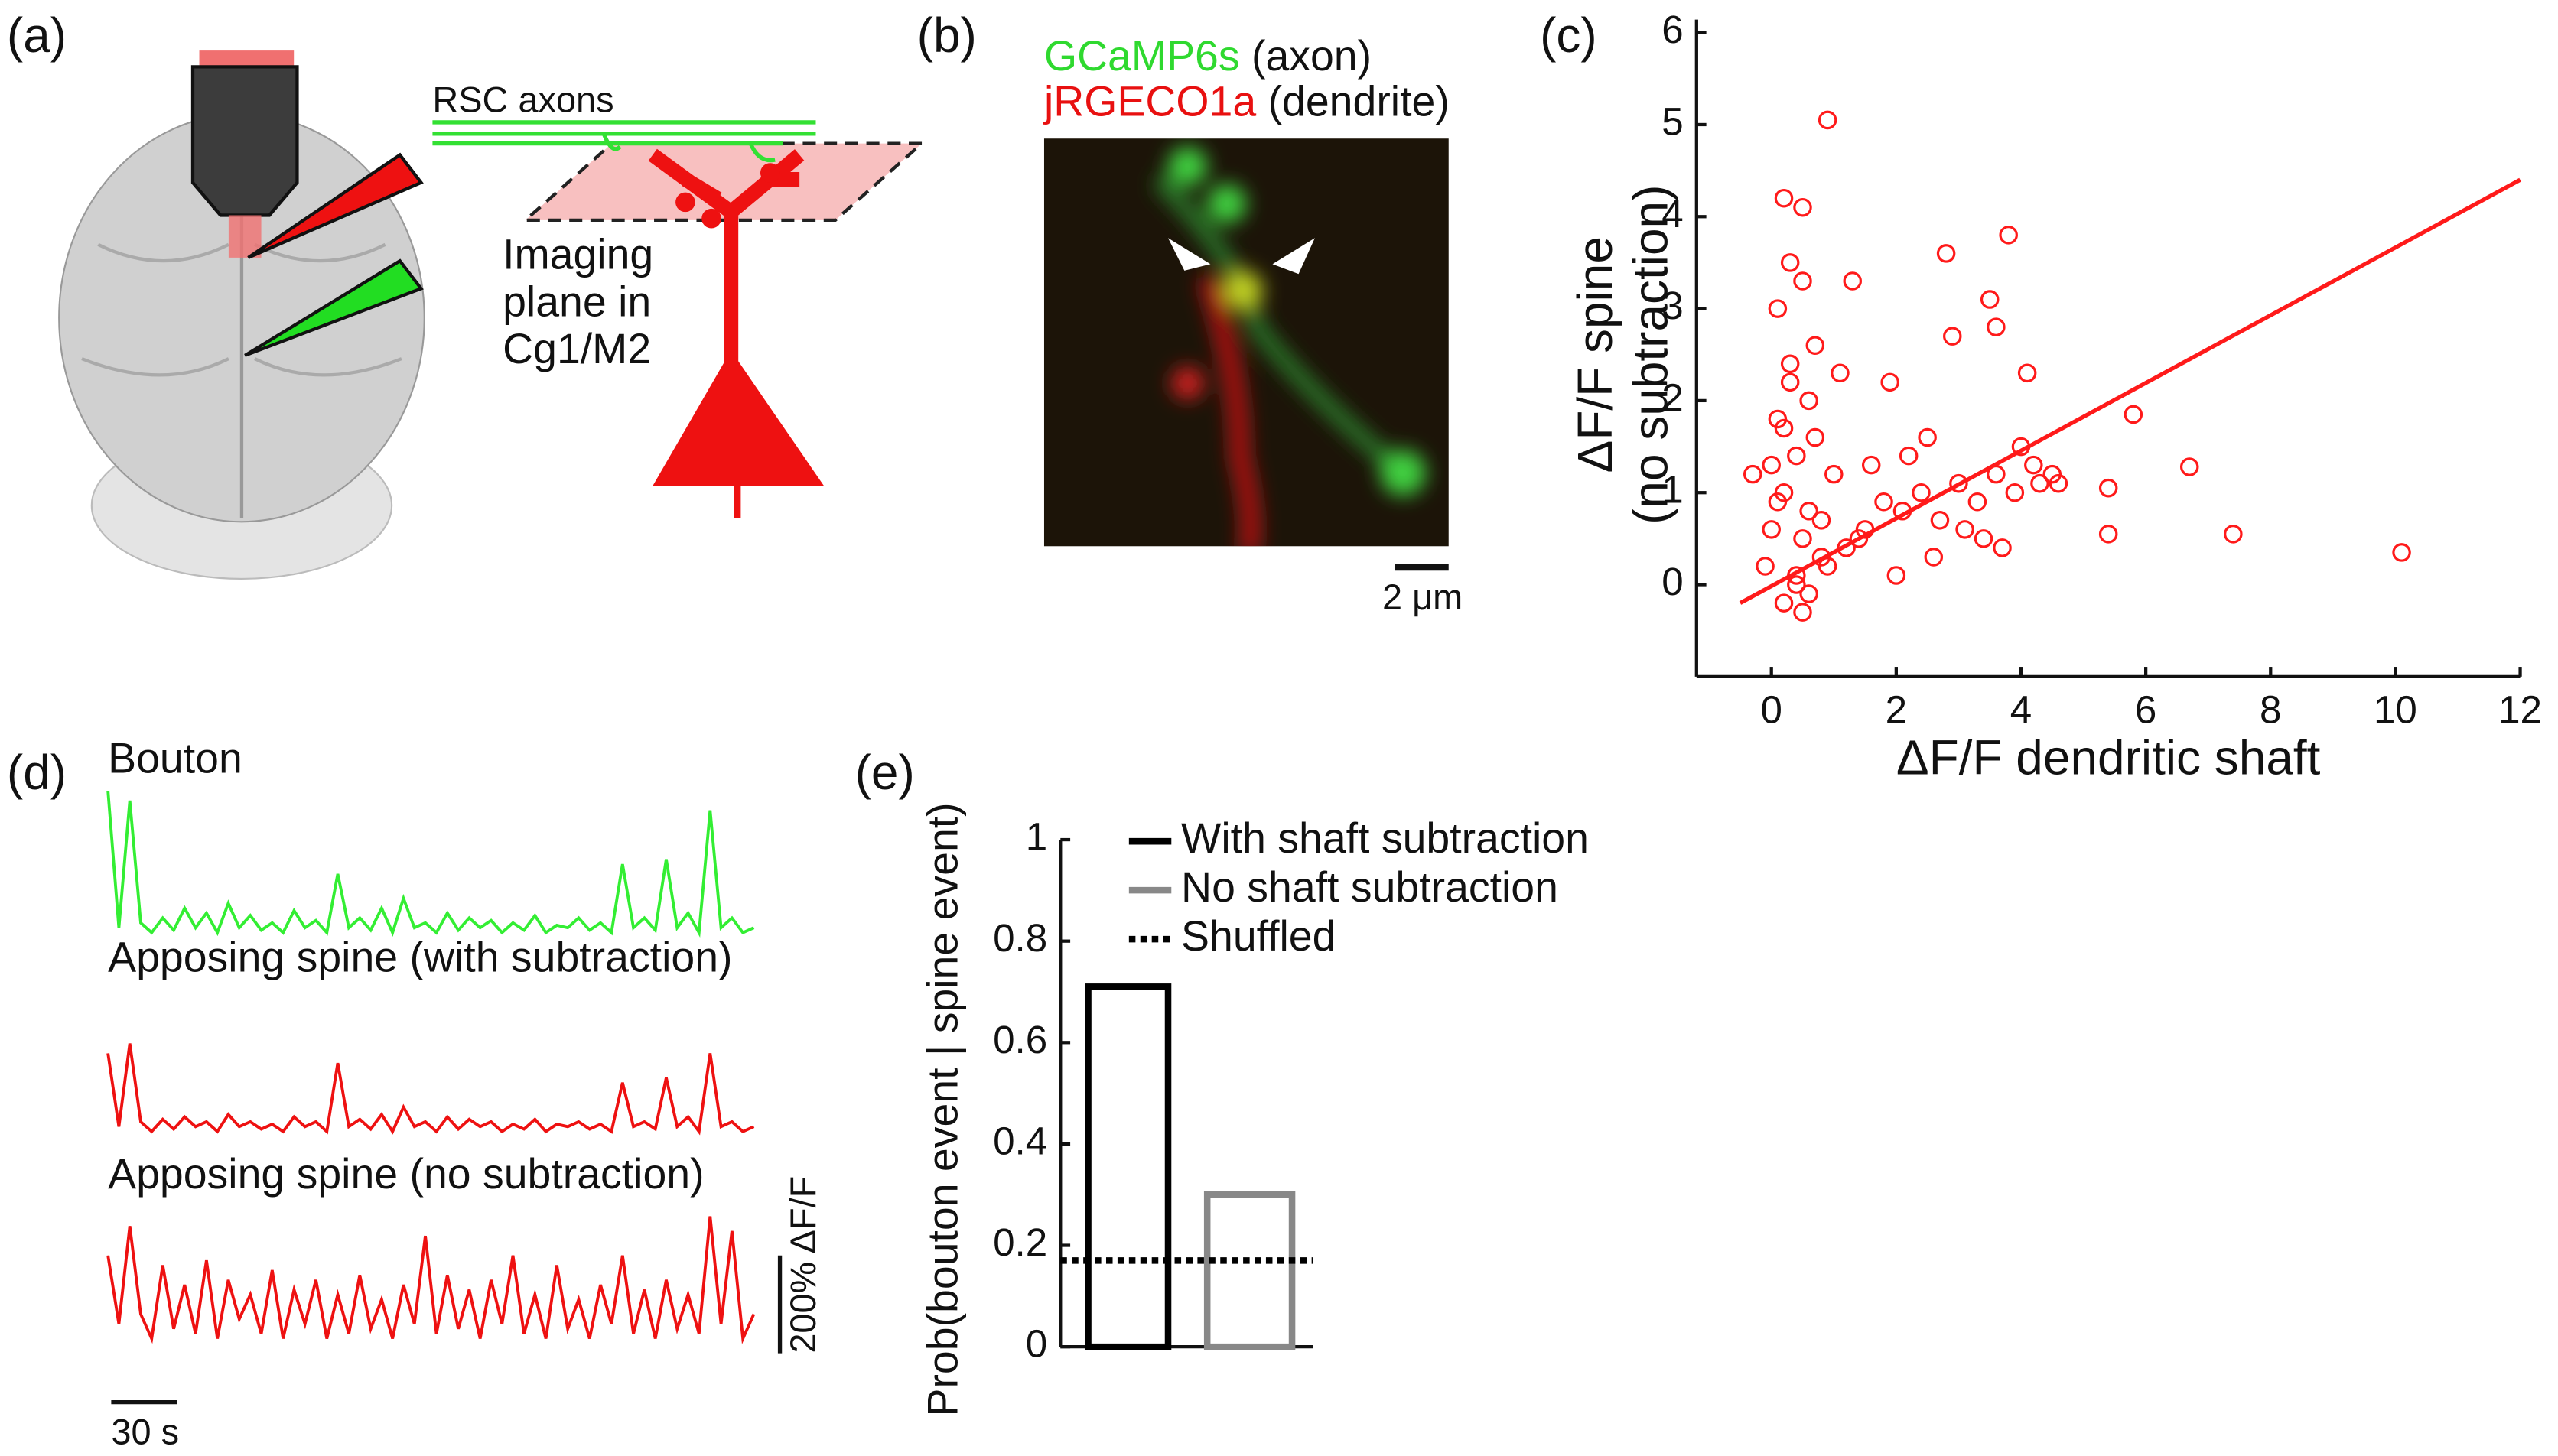 The width and height of the screenshot is (2558, 1456). Describe the element at coordinates (1258, 936) in the screenshot. I see `legend-label: Shuffled` at that location.